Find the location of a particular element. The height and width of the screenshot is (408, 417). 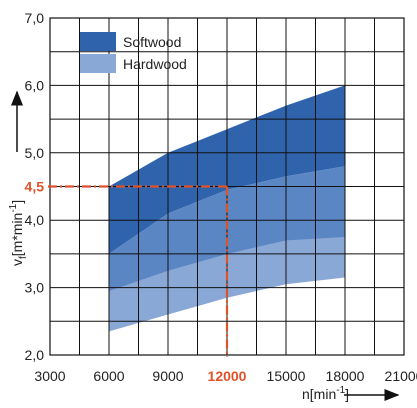

x-tick-label: 9000 is located at coordinates (167, 376).